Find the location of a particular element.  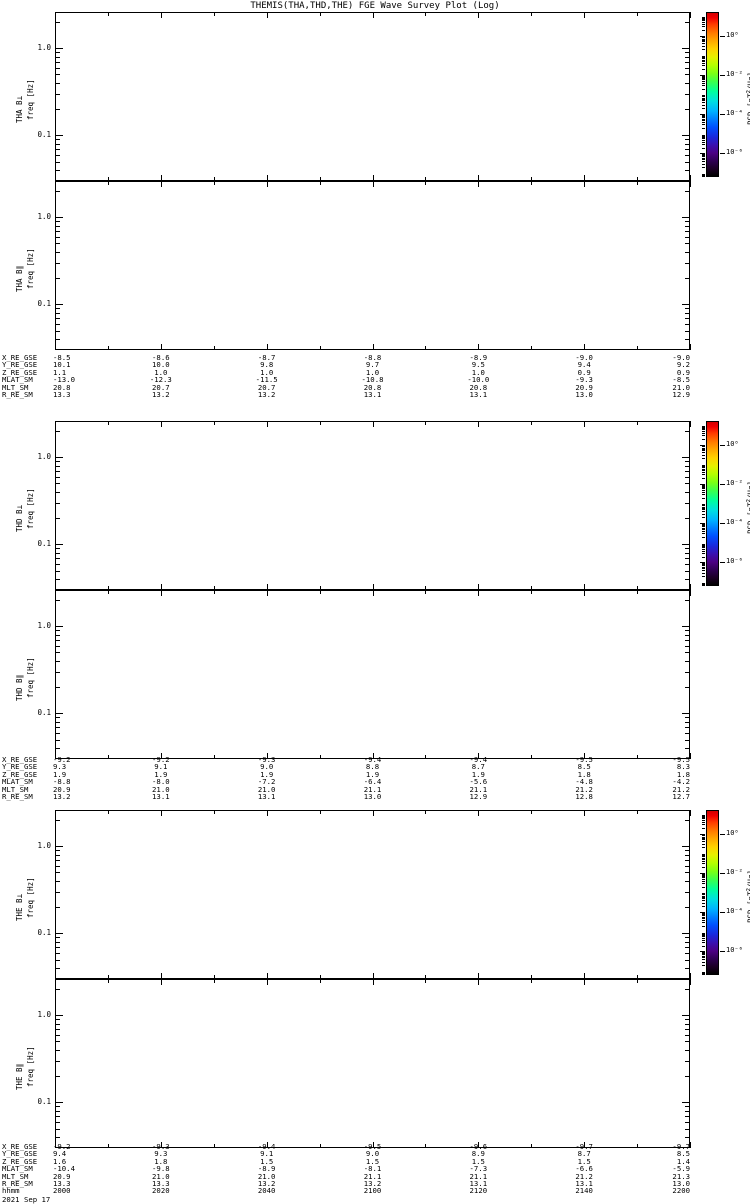

axis-value: 8.3 is located at coordinates (683, 767).